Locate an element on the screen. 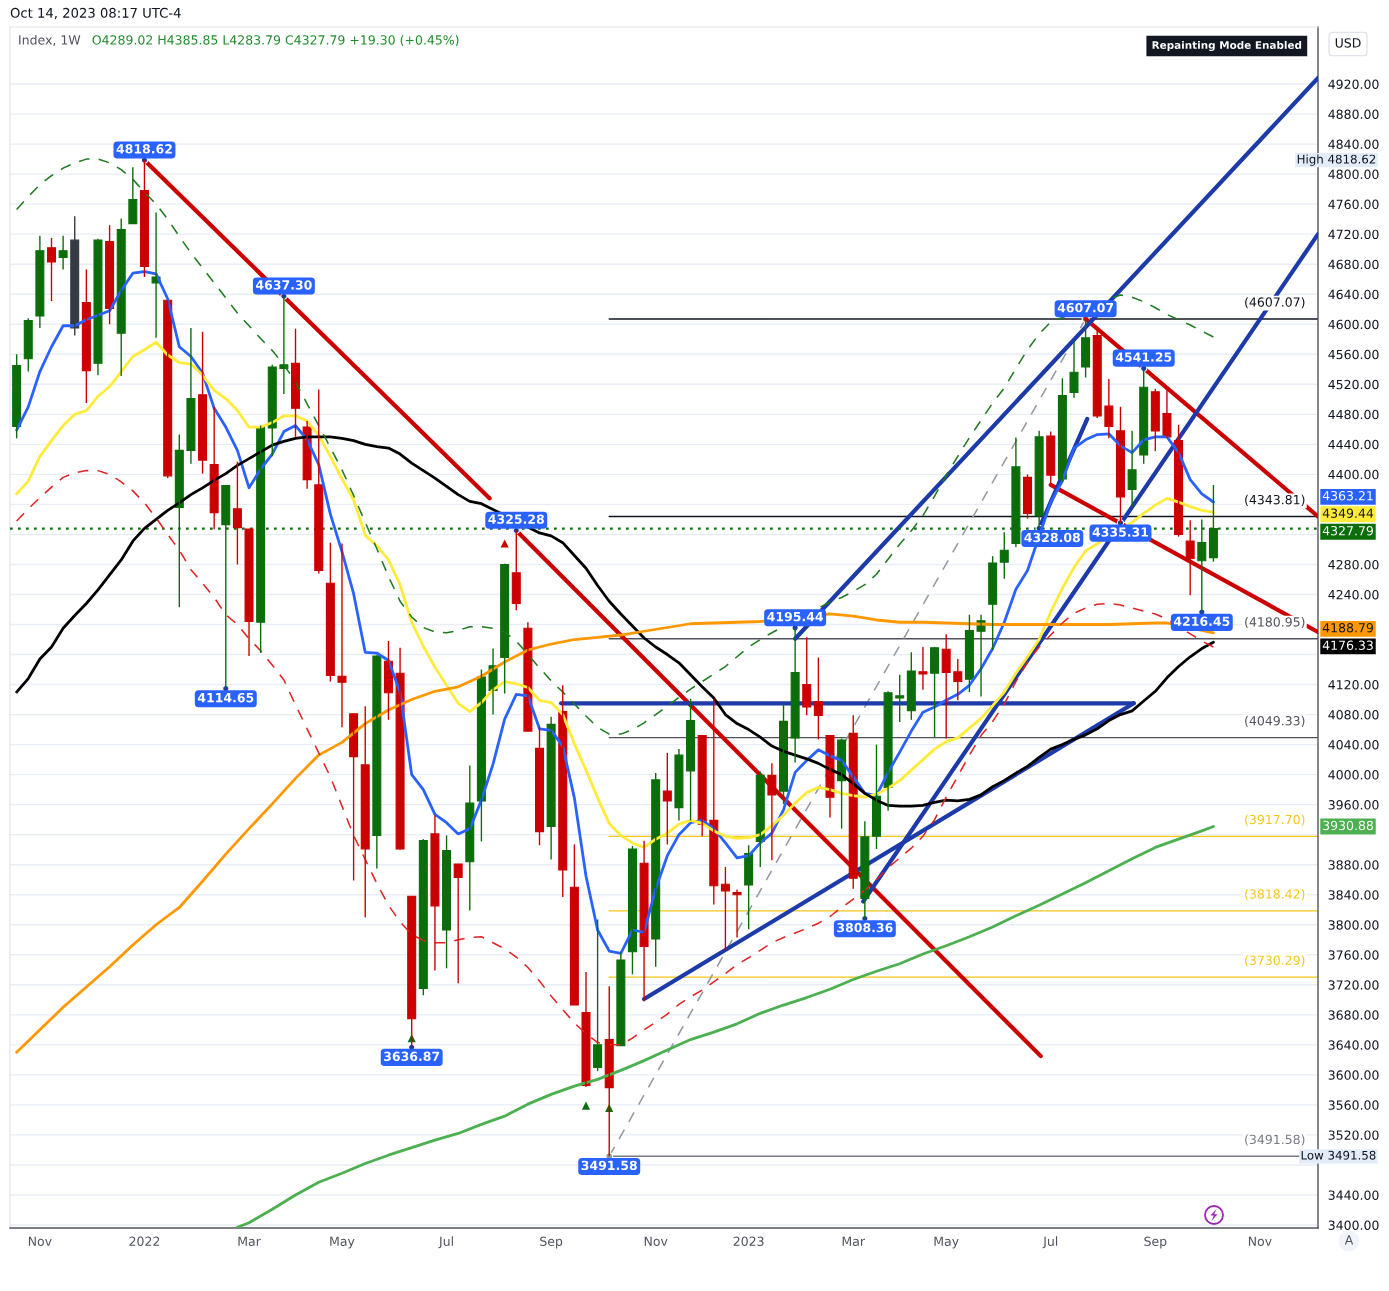  data-label: (3730.29) is located at coordinates (1275, 961).